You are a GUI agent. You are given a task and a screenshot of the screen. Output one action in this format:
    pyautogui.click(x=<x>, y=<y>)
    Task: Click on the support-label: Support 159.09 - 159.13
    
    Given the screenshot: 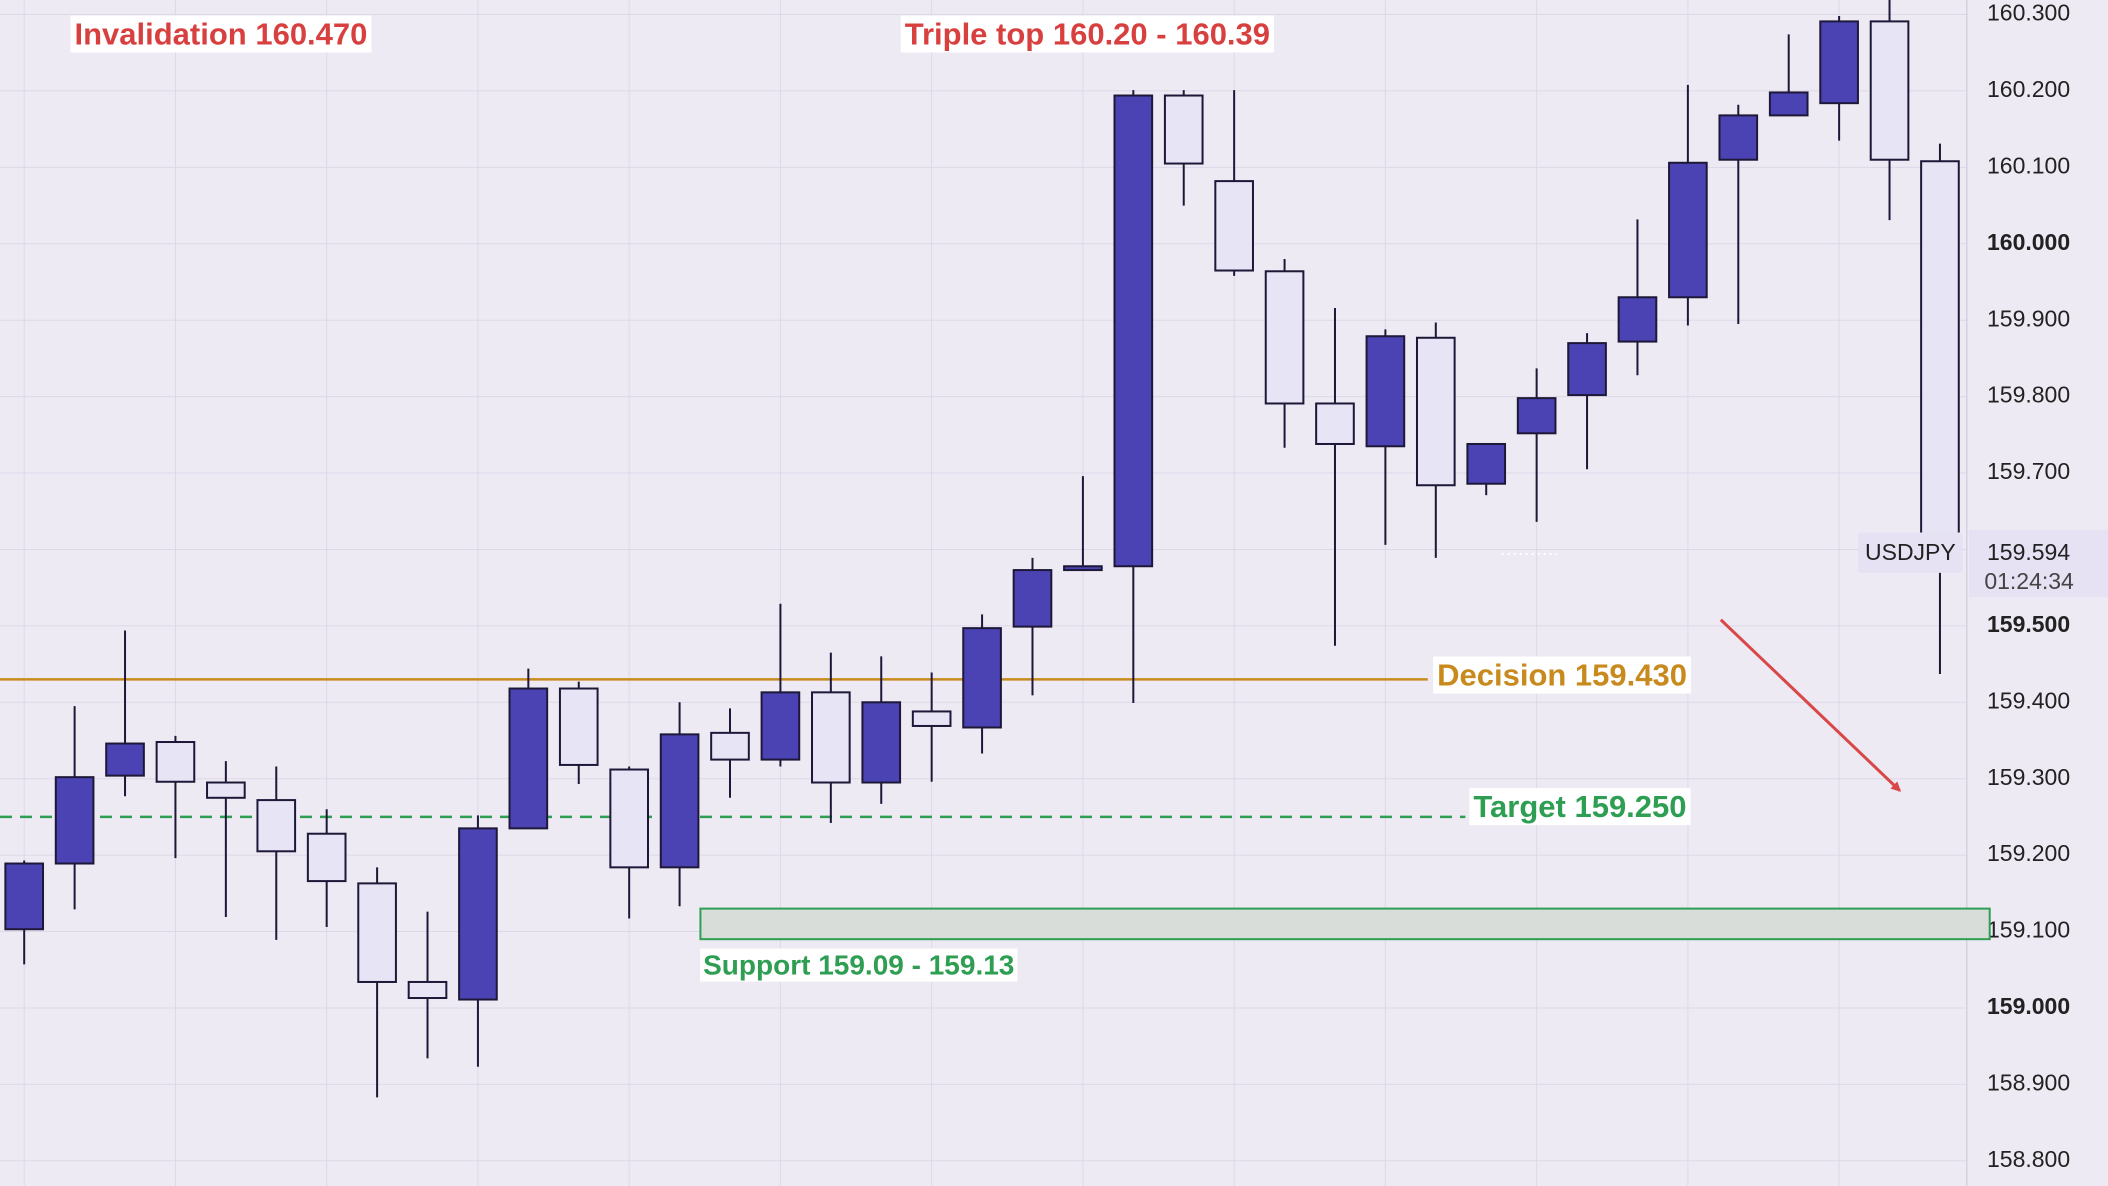 What is the action you would take?
    pyautogui.click(x=858, y=965)
    